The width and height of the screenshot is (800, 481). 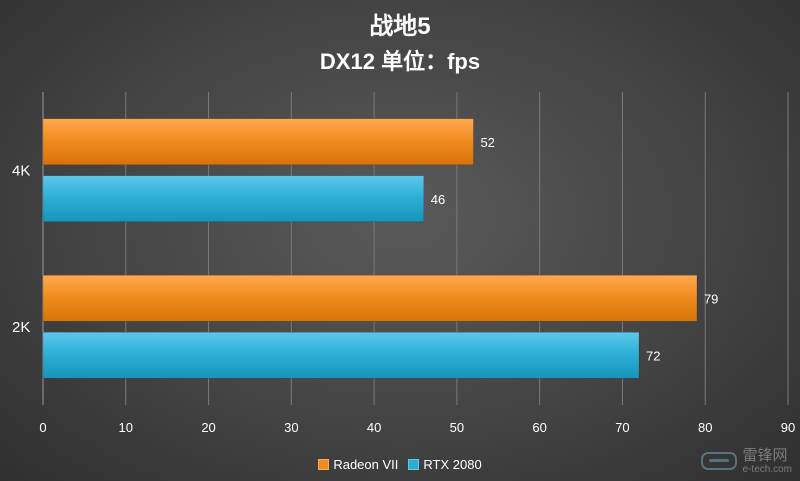 I want to click on legend-swatch-radeon, so click(x=324, y=464).